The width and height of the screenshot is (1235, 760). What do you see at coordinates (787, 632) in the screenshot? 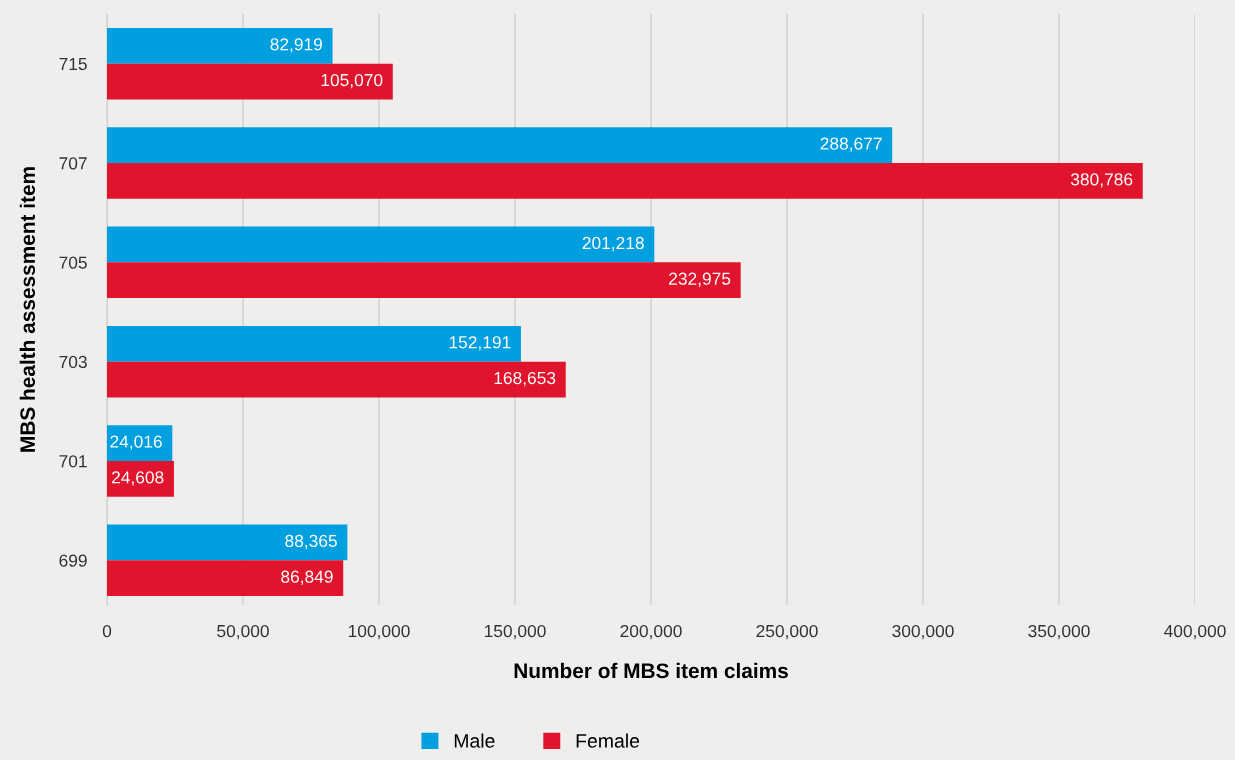
I see `x-tick-label: 250,000` at bounding box center [787, 632].